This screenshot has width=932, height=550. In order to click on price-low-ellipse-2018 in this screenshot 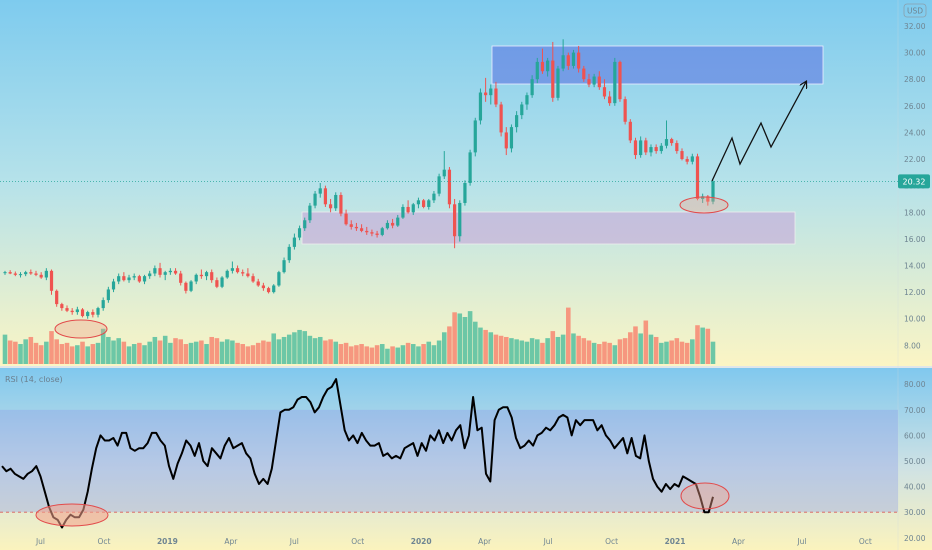, I will do `click(81, 329)`.